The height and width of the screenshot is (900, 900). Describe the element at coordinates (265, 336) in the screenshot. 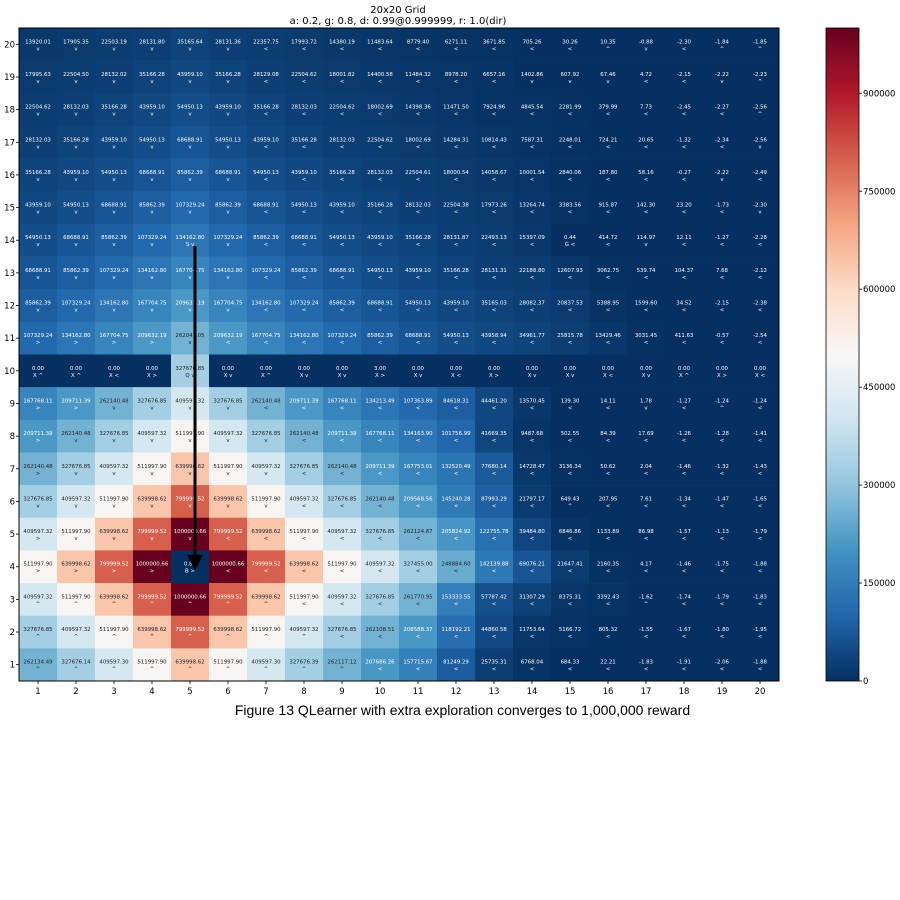

I see `cell-value-label: 167704.75` at that location.